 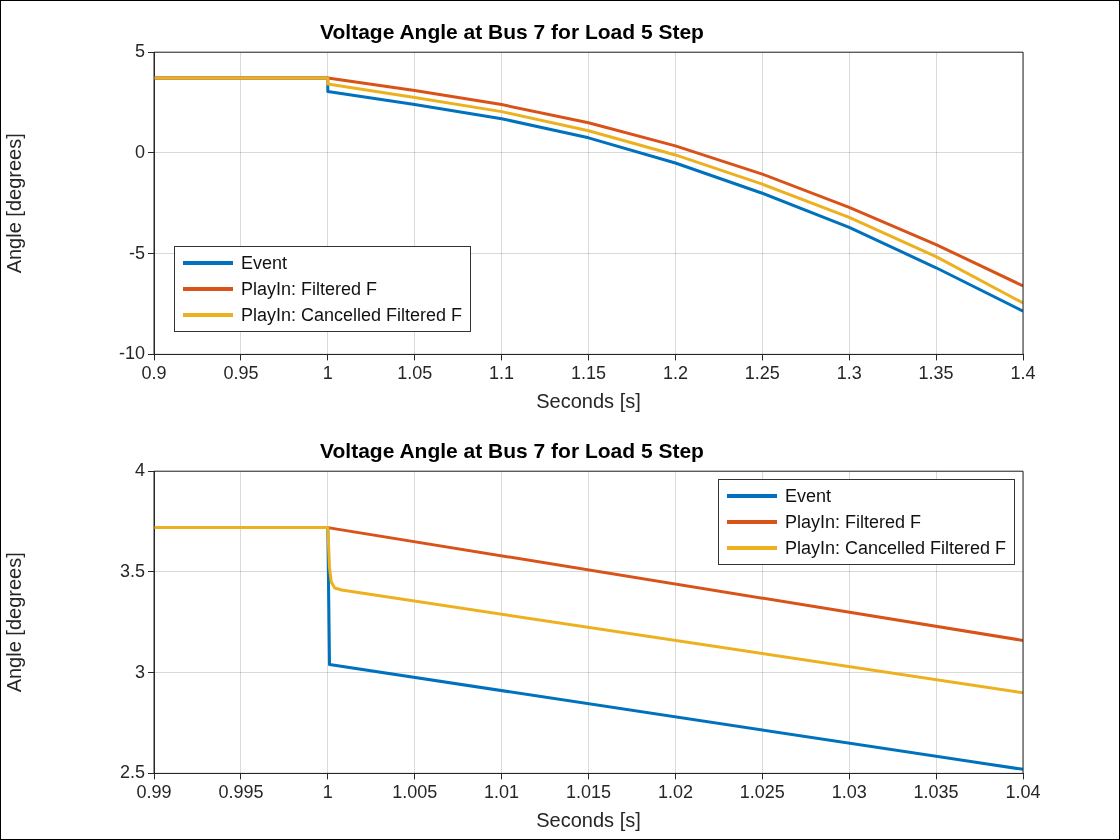 What do you see at coordinates (154, 373) in the screenshot?
I see `x-tick-label: 0.9` at bounding box center [154, 373].